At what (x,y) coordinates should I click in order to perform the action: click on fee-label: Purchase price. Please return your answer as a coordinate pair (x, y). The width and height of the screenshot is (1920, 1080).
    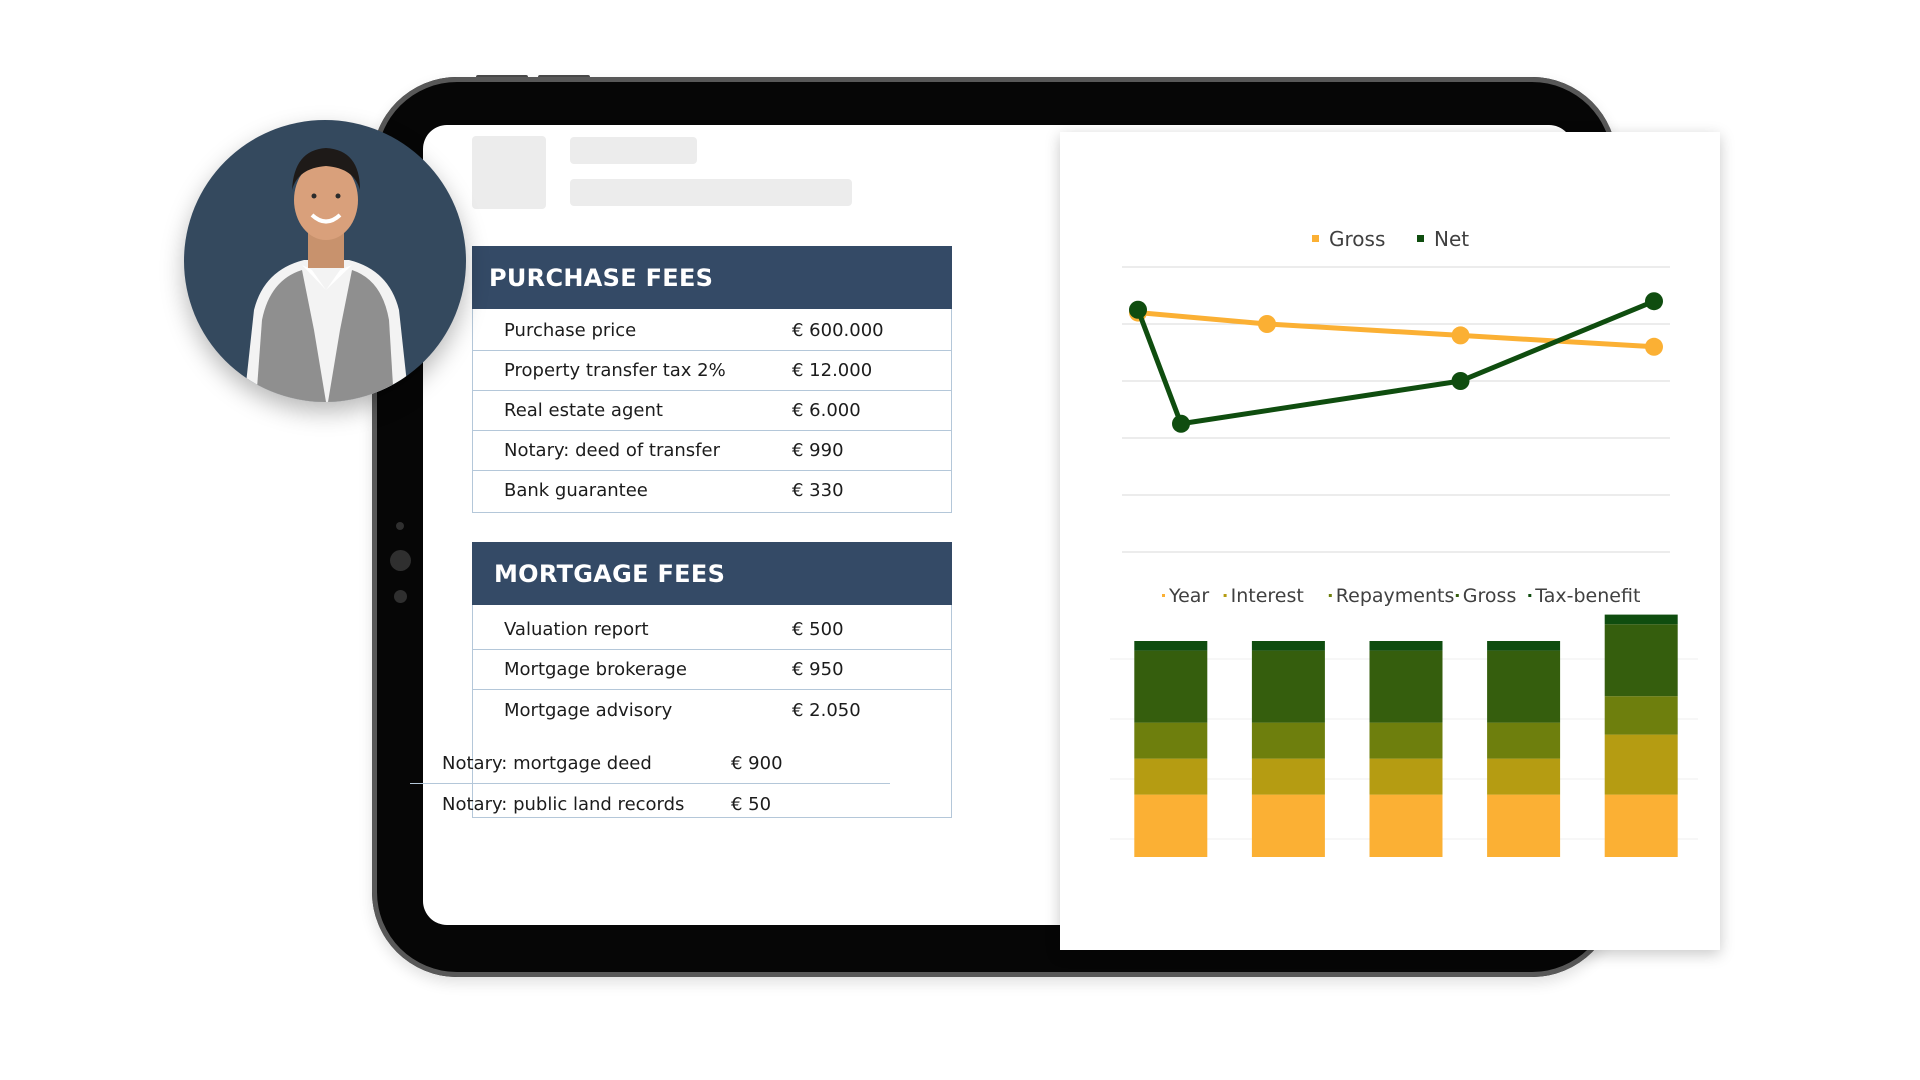
    Looking at the image, I should click on (570, 330).